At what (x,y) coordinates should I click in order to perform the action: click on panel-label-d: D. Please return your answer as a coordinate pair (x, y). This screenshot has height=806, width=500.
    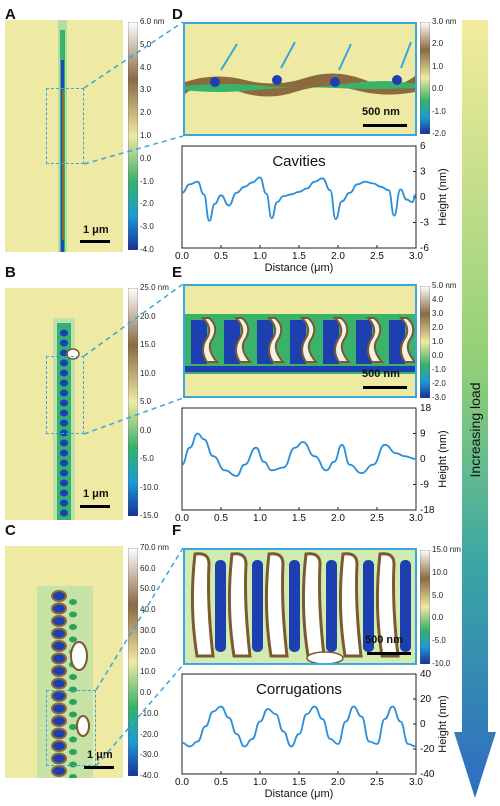
    Looking at the image, I should click on (177, 14).